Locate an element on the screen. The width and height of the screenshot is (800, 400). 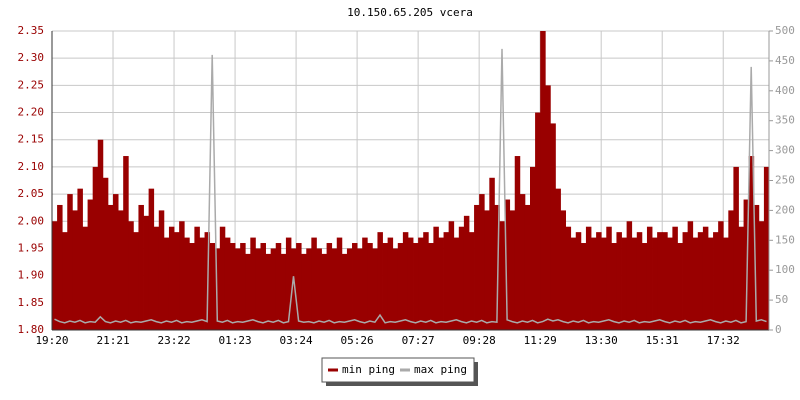
legend-box is located at coordinates (398, 370).